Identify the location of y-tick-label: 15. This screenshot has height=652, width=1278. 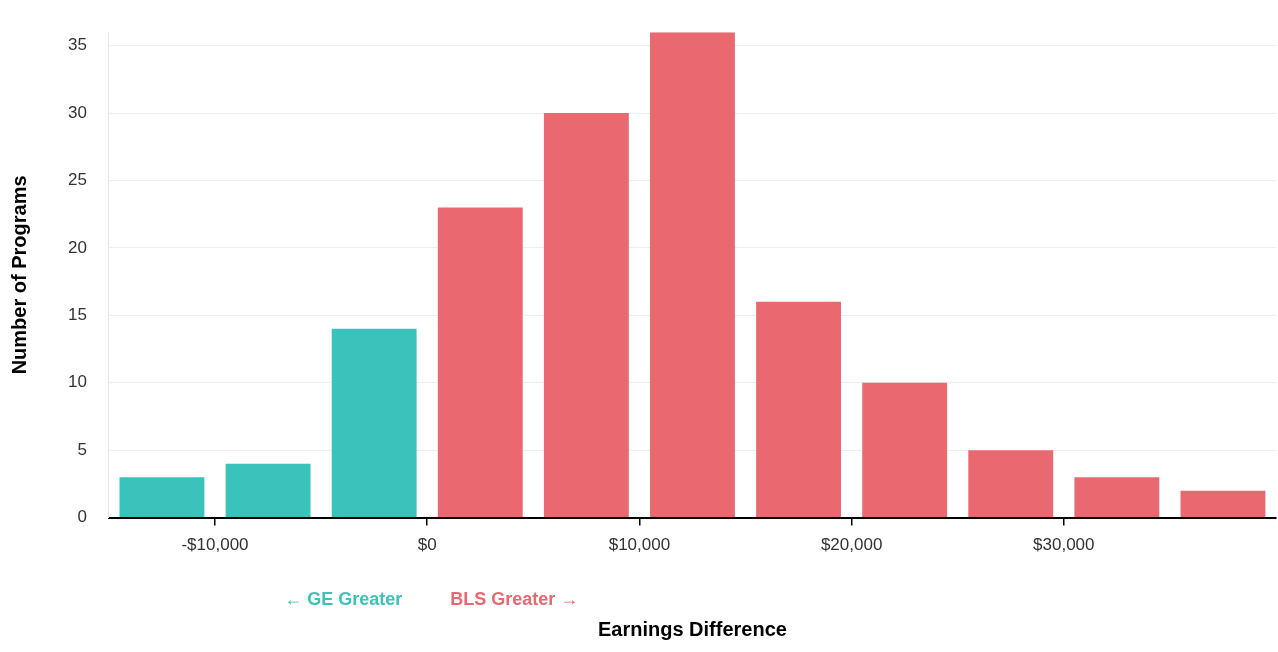
(77, 315).